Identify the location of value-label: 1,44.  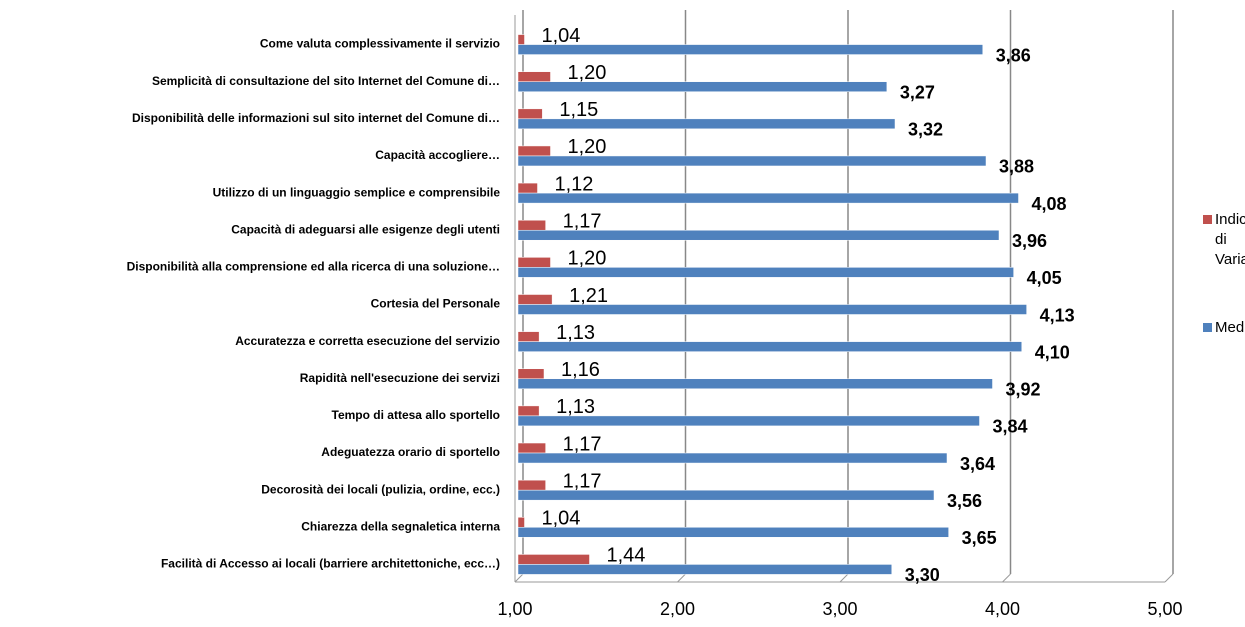
(626, 556).